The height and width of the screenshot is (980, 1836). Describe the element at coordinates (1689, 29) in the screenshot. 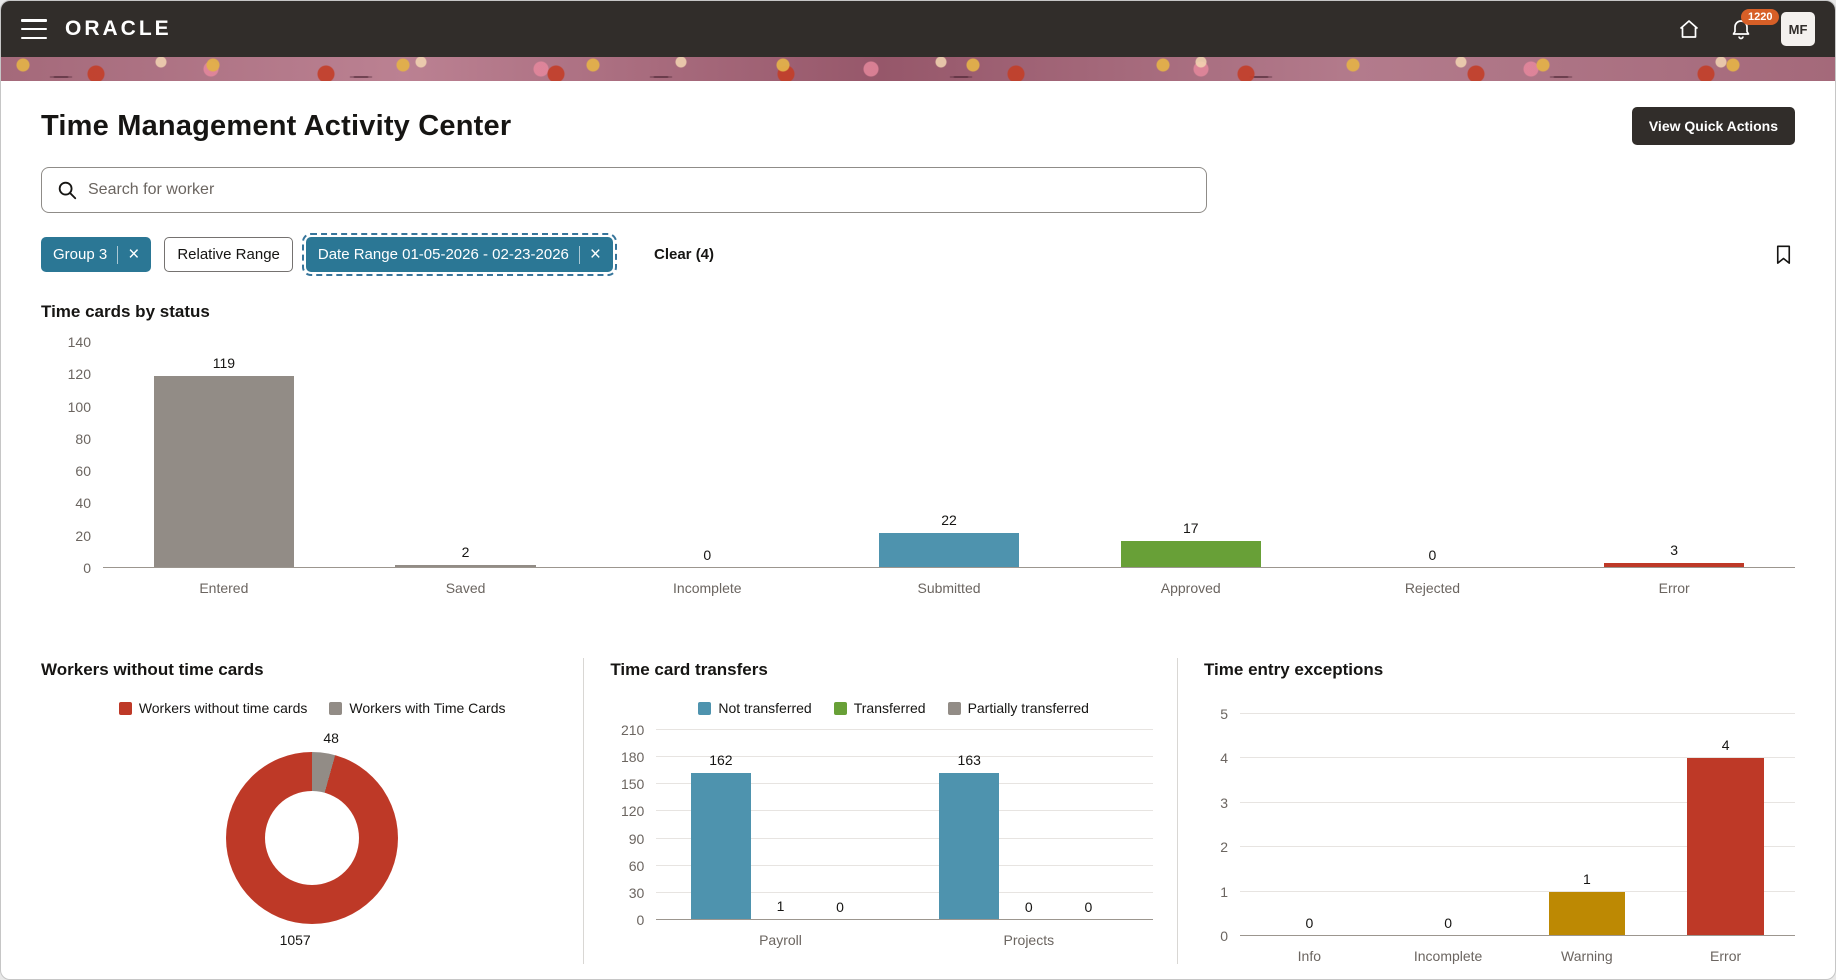

I see `home-icon` at that location.